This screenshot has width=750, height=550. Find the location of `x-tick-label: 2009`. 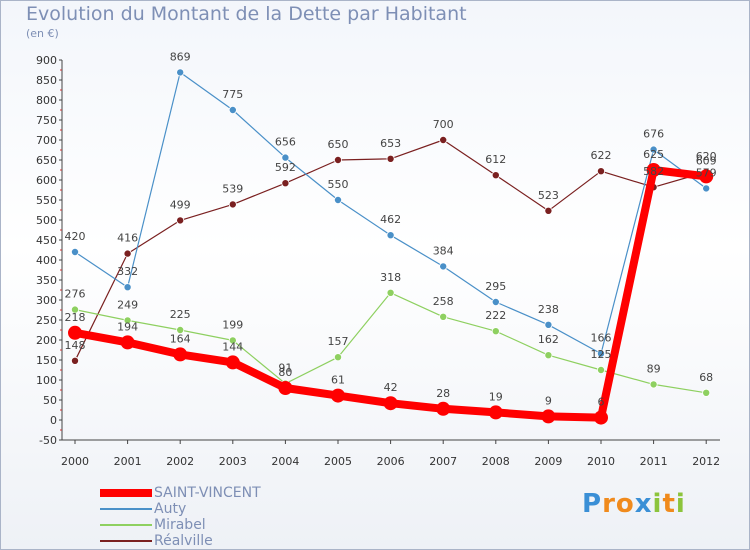

x-tick-label: 2009 is located at coordinates (548, 461).